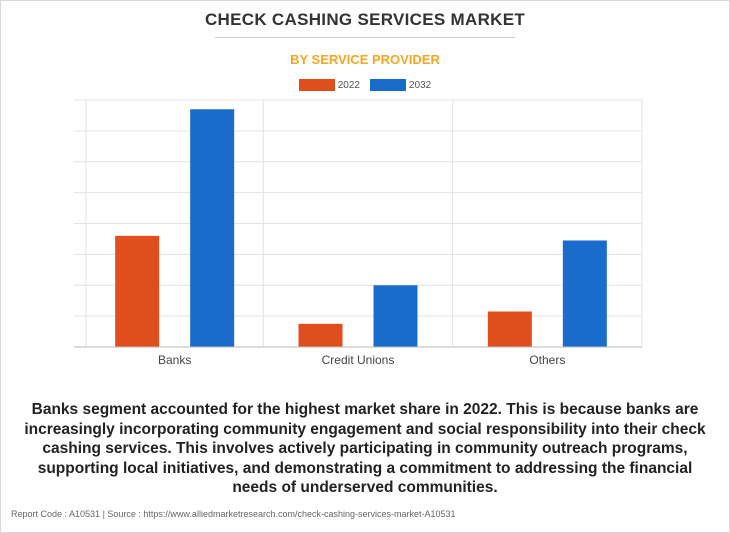 Image resolution: width=730 pixels, height=533 pixels. Describe the element at coordinates (358, 360) in the screenshot. I see `x-tick-label: Credit Unions` at that location.